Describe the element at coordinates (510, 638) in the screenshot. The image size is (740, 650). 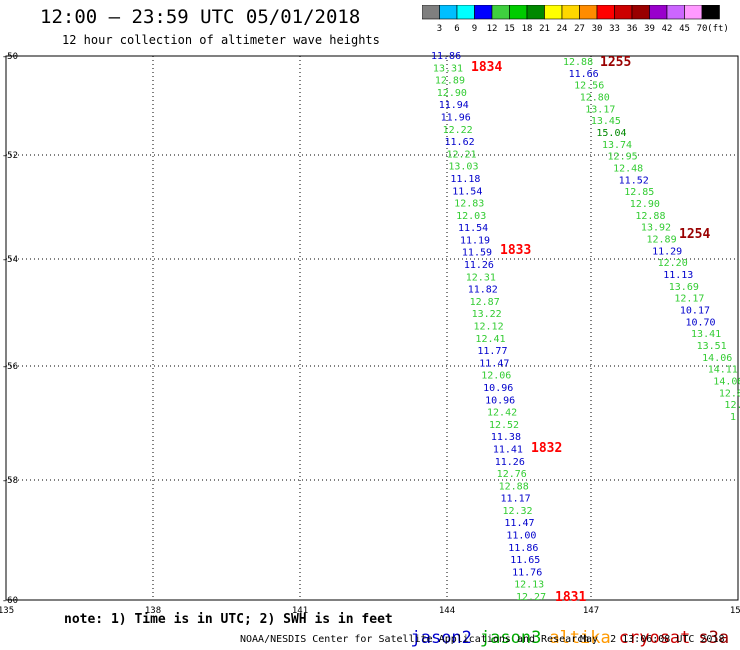
I see `legend-jason3: jason3` at that location.